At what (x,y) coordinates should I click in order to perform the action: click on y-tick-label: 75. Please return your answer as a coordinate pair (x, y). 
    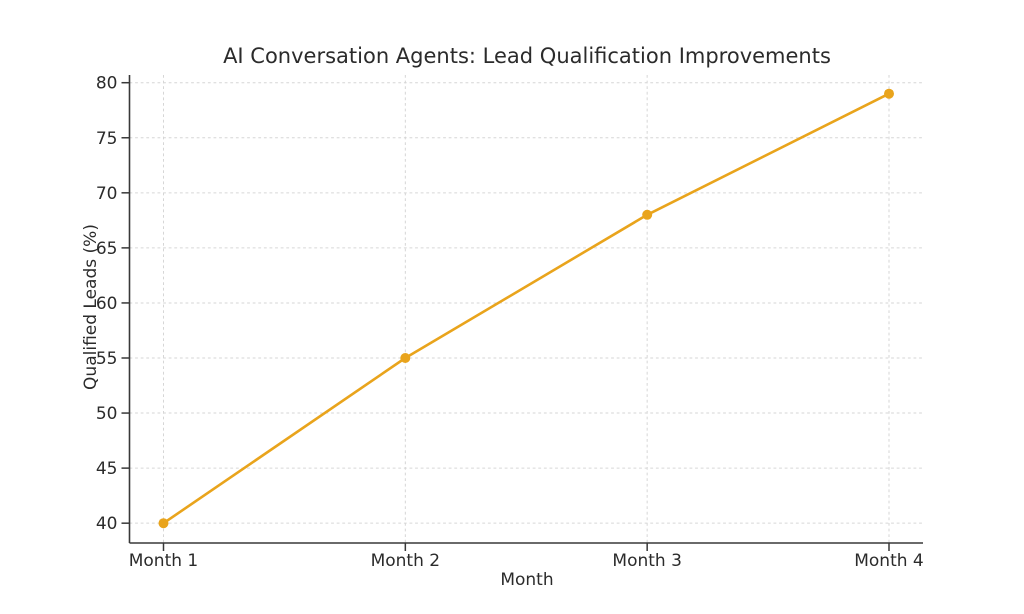
    Looking at the image, I should click on (107, 139).